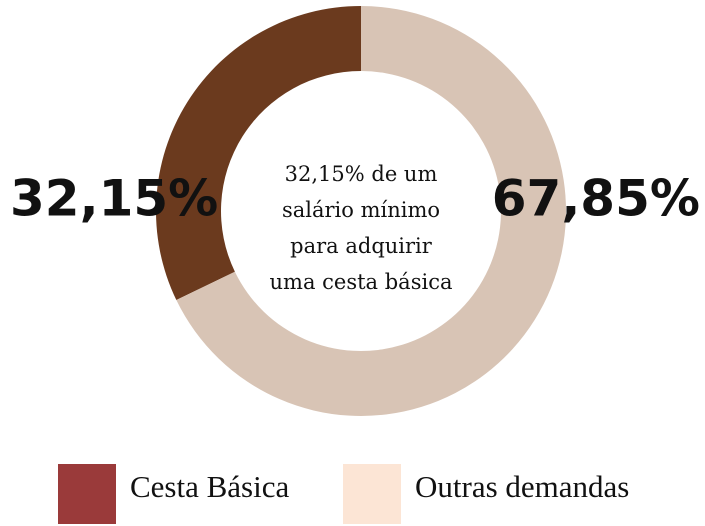  Describe the element at coordinates (209, 486) in the screenshot. I see `legend-label: Cesta Básica` at that location.